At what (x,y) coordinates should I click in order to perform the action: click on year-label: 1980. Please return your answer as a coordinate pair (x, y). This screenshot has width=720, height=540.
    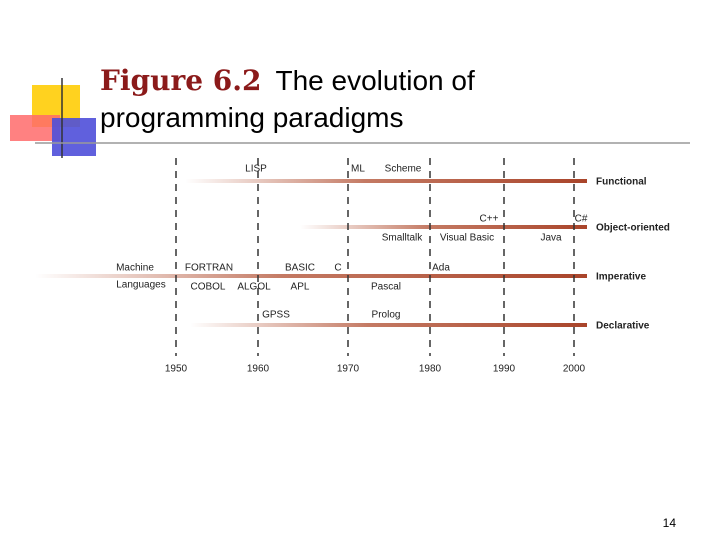
    Looking at the image, I should click on (430, 369).